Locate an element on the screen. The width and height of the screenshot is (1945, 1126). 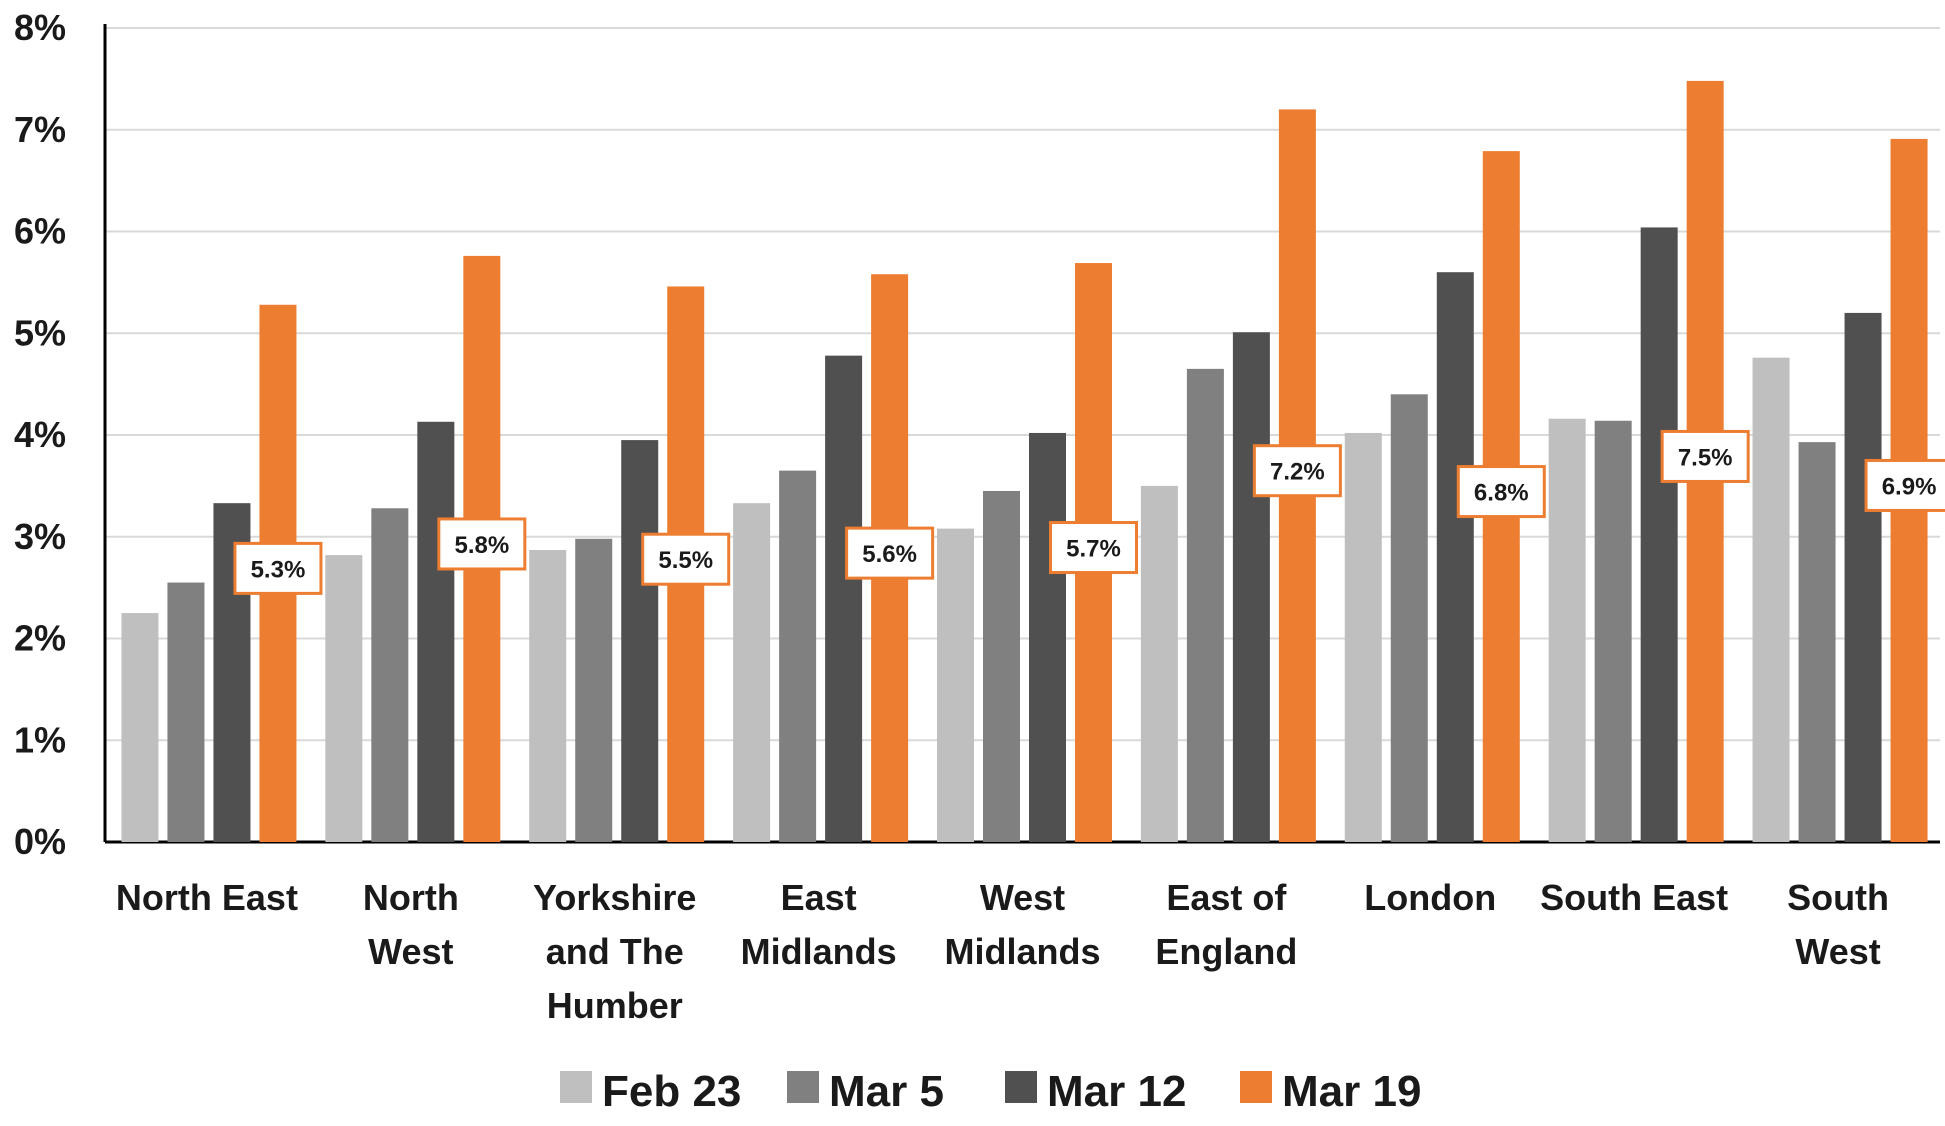
data-label: 7.5% is located at coordinates (1705, 457).